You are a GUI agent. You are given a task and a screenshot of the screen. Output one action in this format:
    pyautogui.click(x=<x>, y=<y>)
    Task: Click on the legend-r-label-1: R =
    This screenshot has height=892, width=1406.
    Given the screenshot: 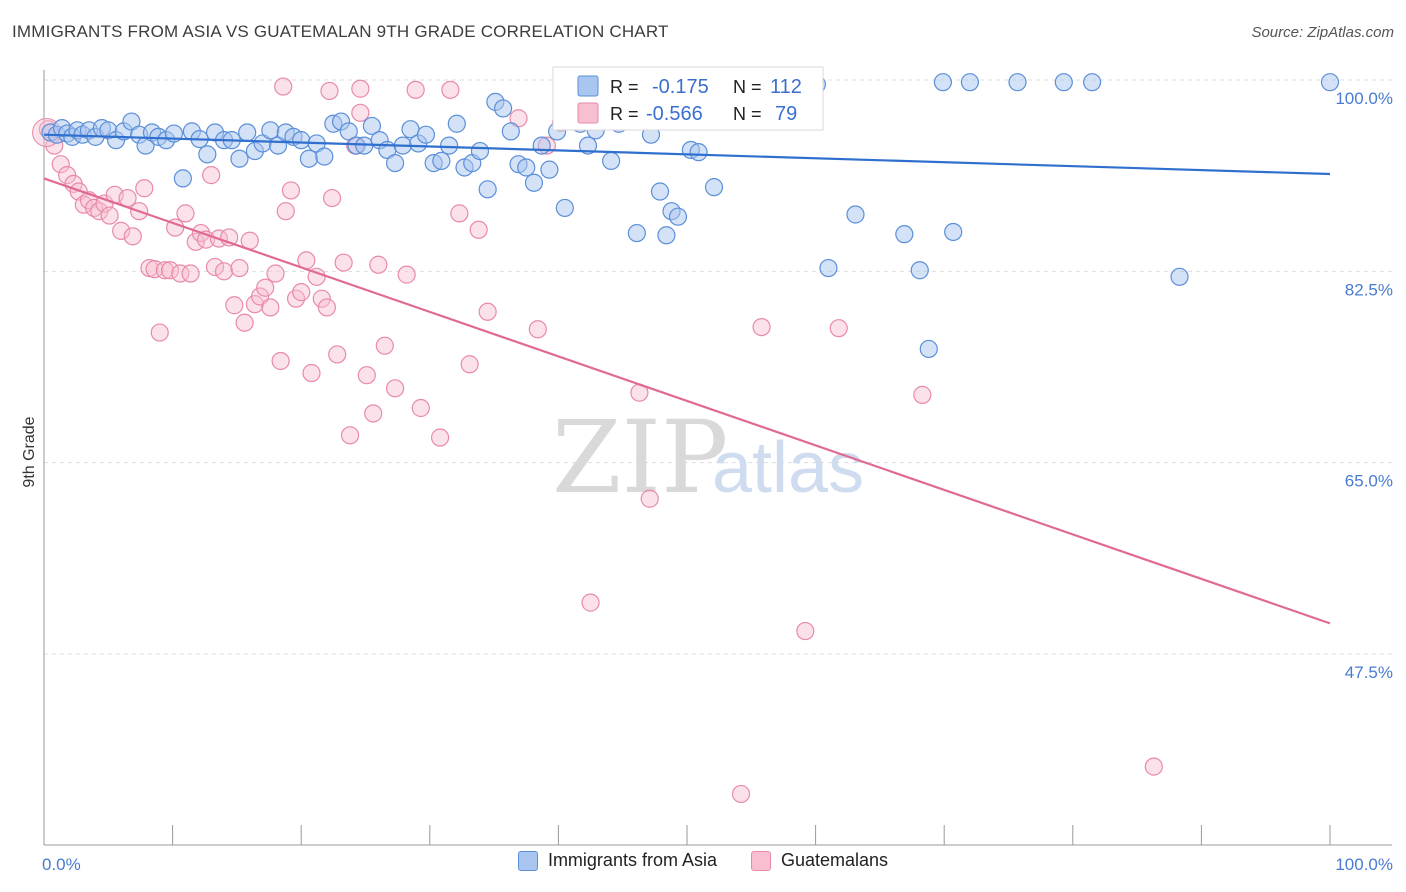 What is the action you would take?
    pyautogui.click(x=624, y=87)
    